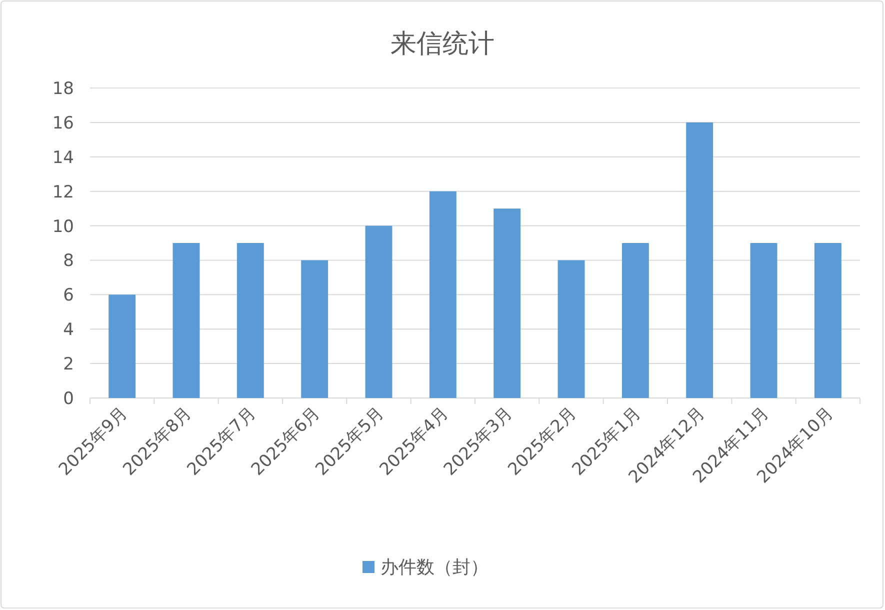  What do you see at coordinates (68, 399) in the screenshot?
I see `y-tick-label: 0` at bounding box center [68, 399].